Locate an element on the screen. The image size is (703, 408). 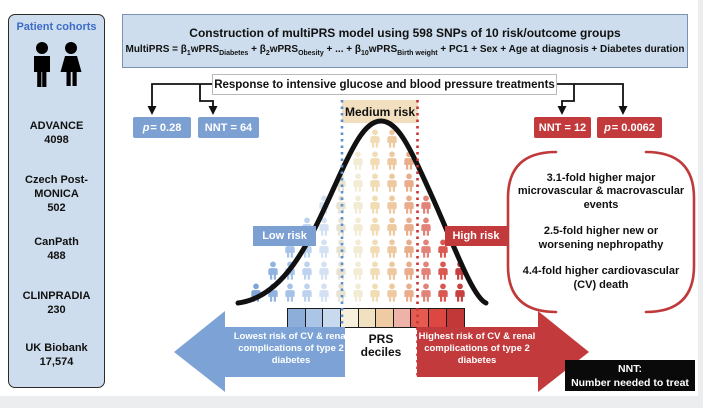
cohort-item: CLINPRADIA 230 is located at coordinates (56, 303).